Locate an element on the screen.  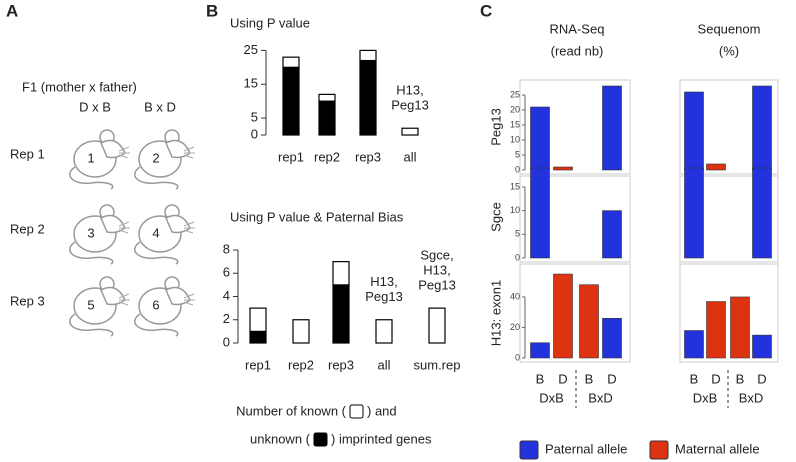
y-tick-label: 25 is located at coordinates (251, 49).